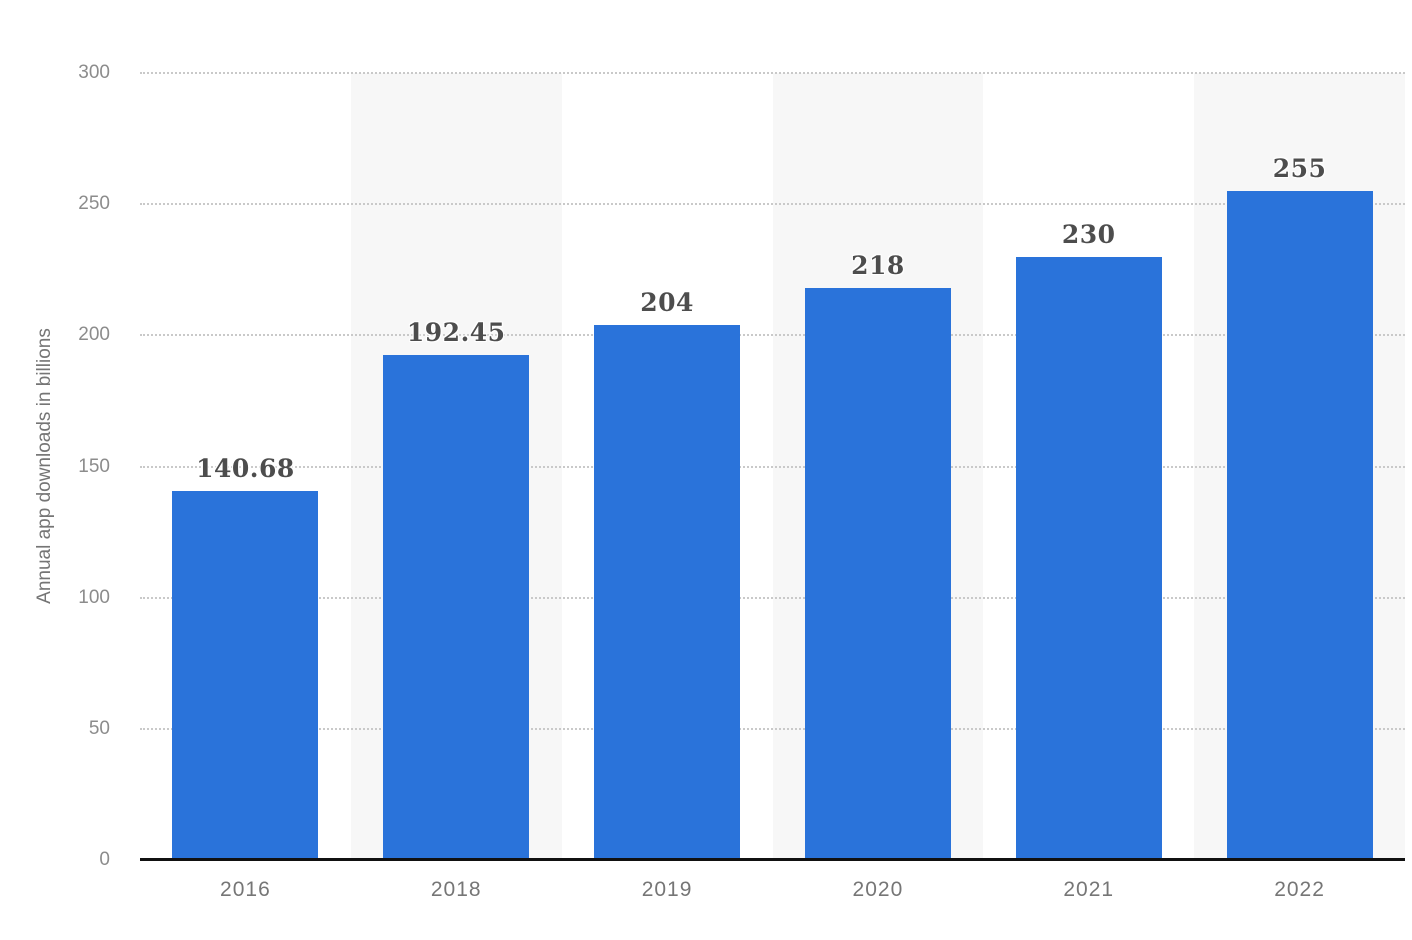 This screenshot has width=1412, height=940. Describe the element at coordinates (94, 335) in the screenshot. I see `y-tick-label-200: 200` at that location.